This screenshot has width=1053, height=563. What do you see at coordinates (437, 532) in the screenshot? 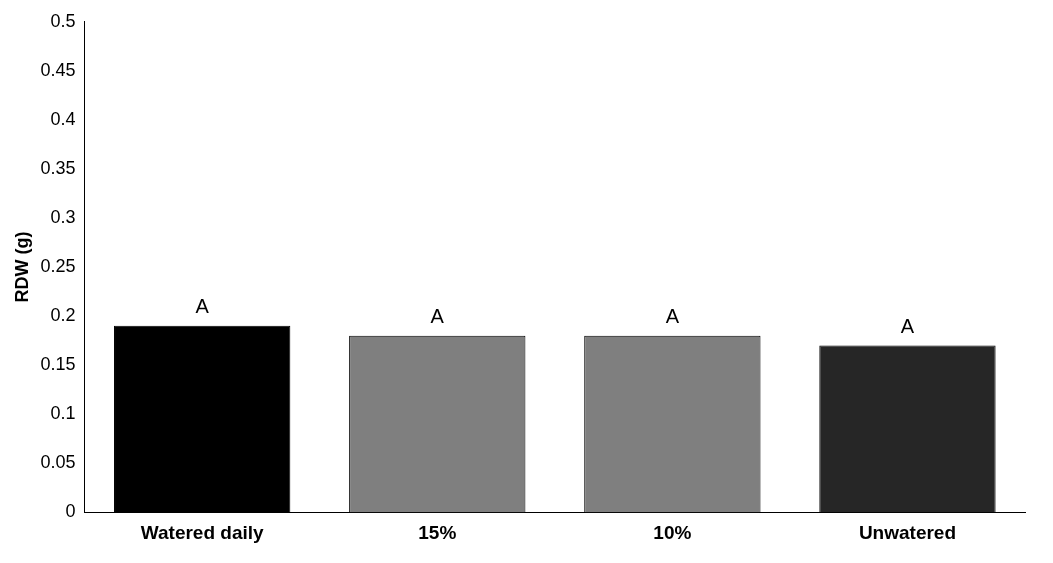
I see `x-tick-label: 15%` at bounding box center [437, 532].